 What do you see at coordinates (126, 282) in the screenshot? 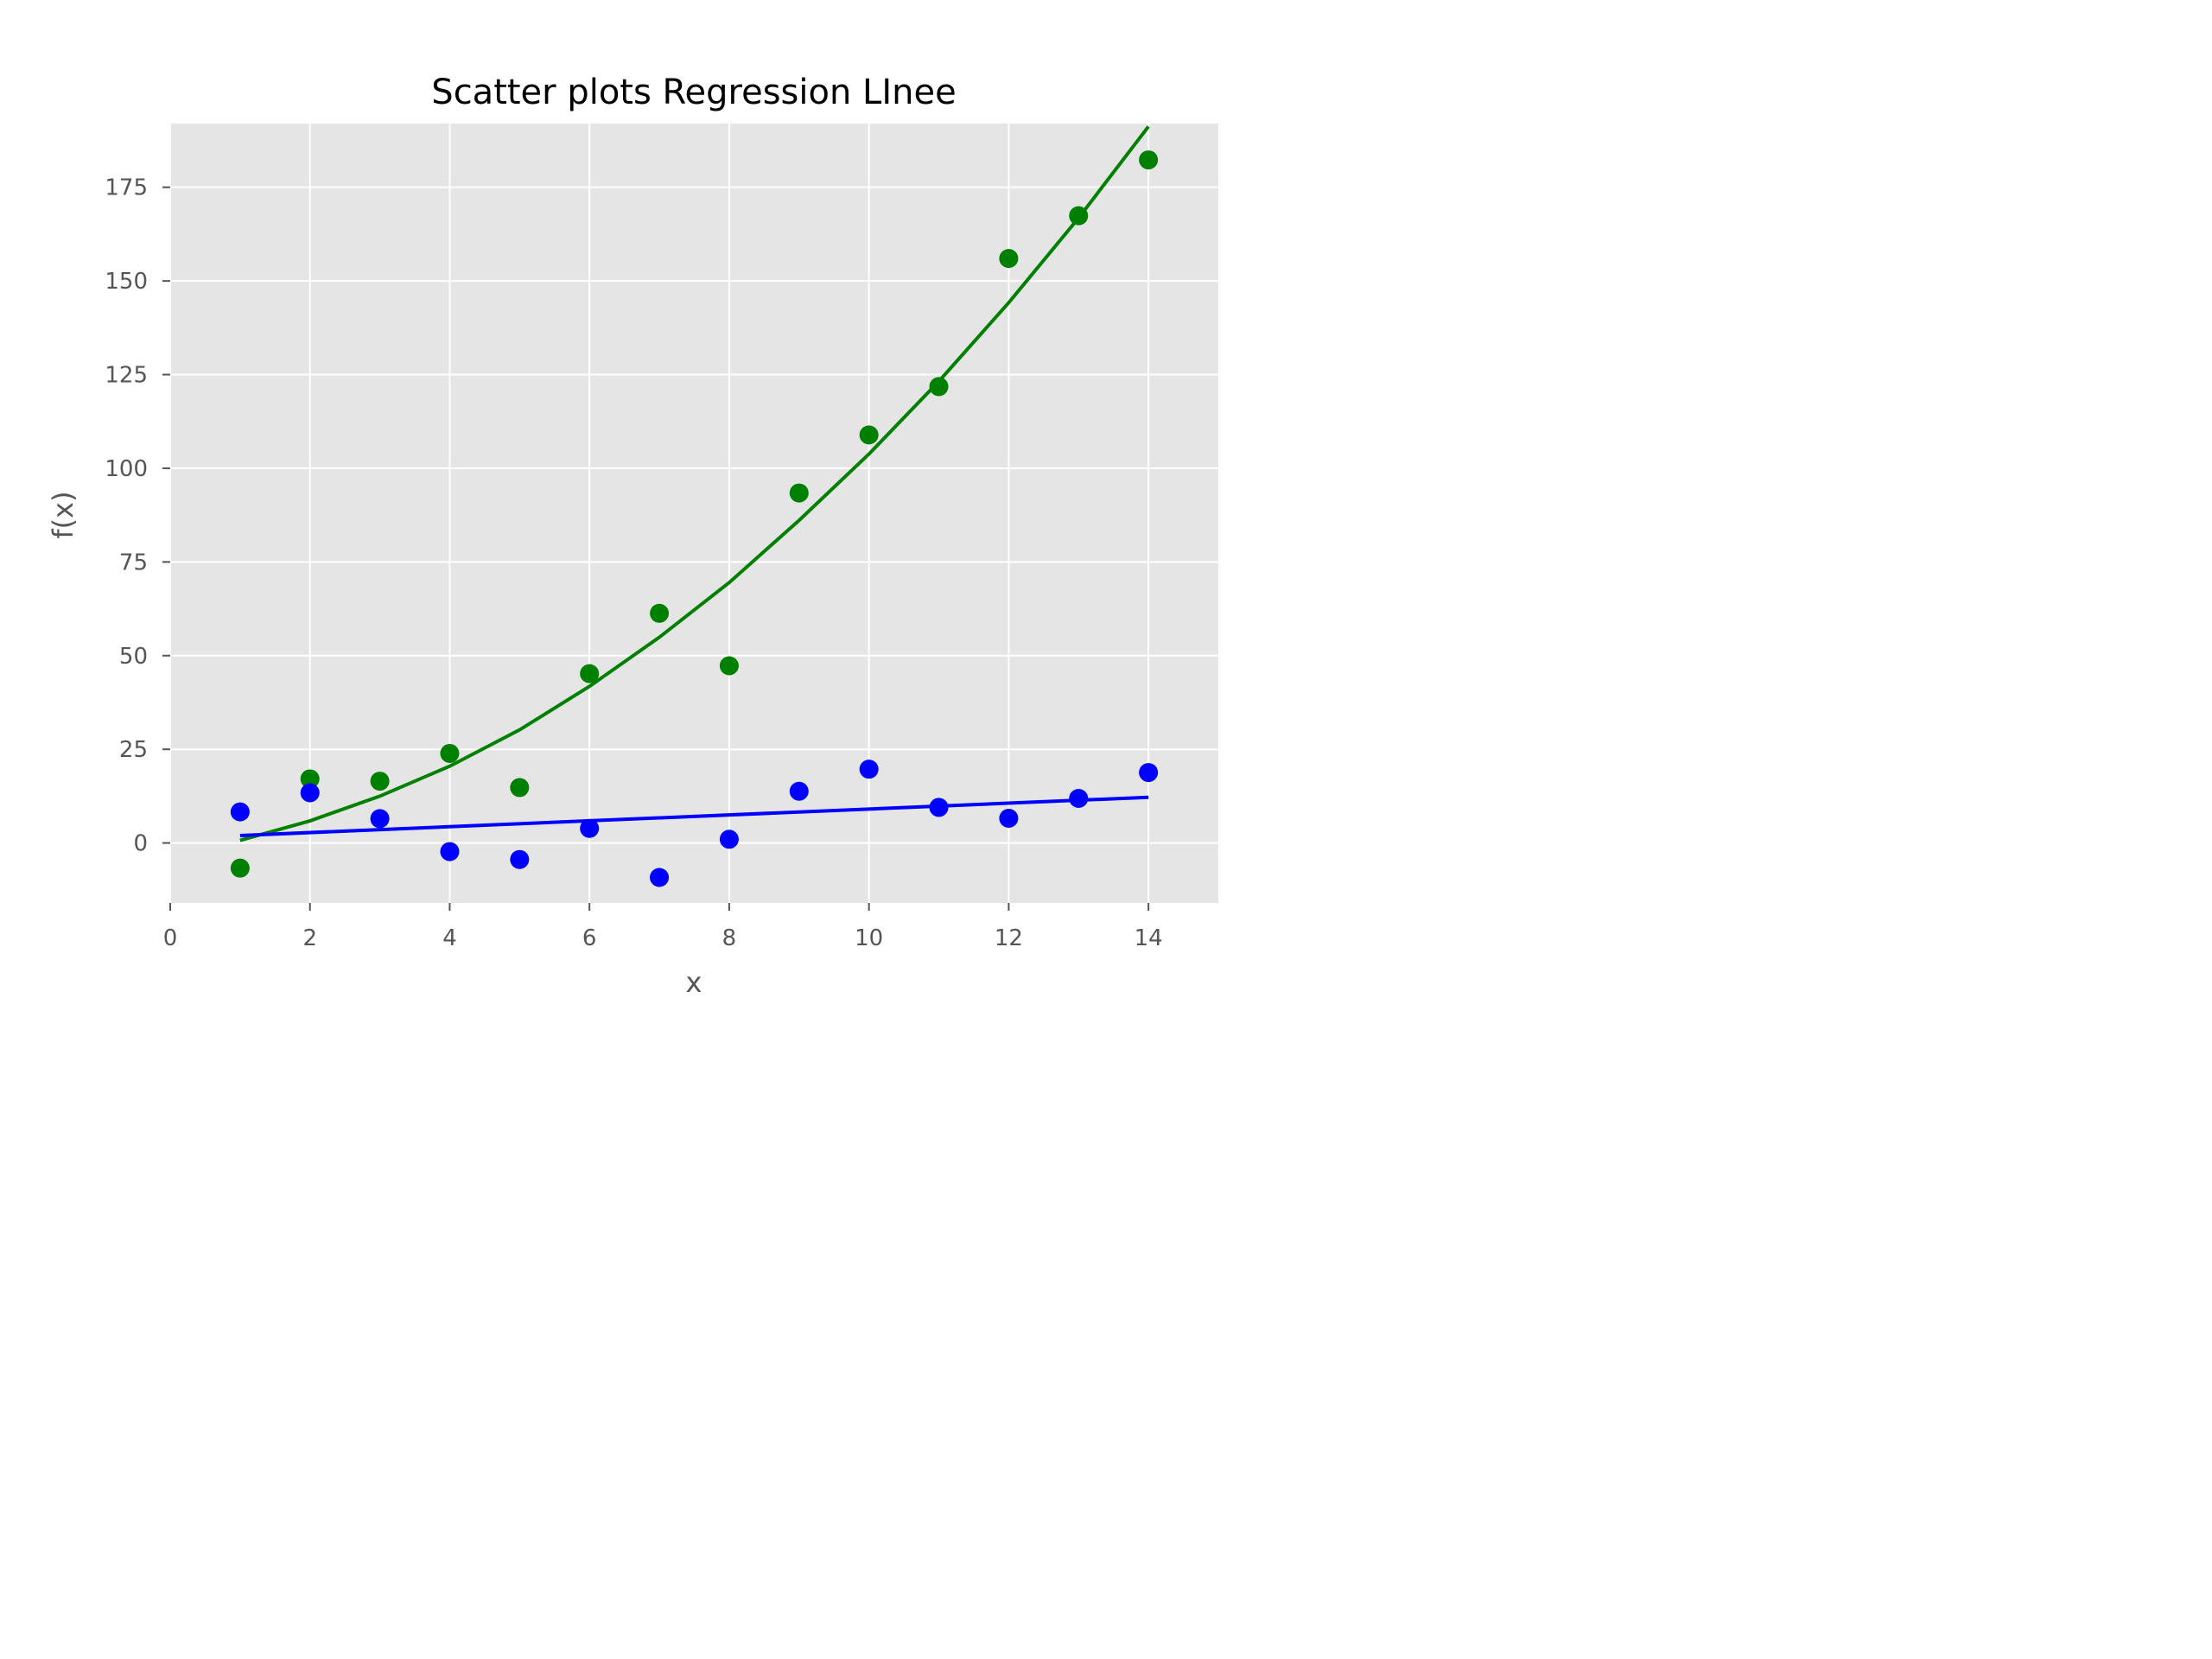
I see `y-tick-label: 150` at bounding box center [126, 282].